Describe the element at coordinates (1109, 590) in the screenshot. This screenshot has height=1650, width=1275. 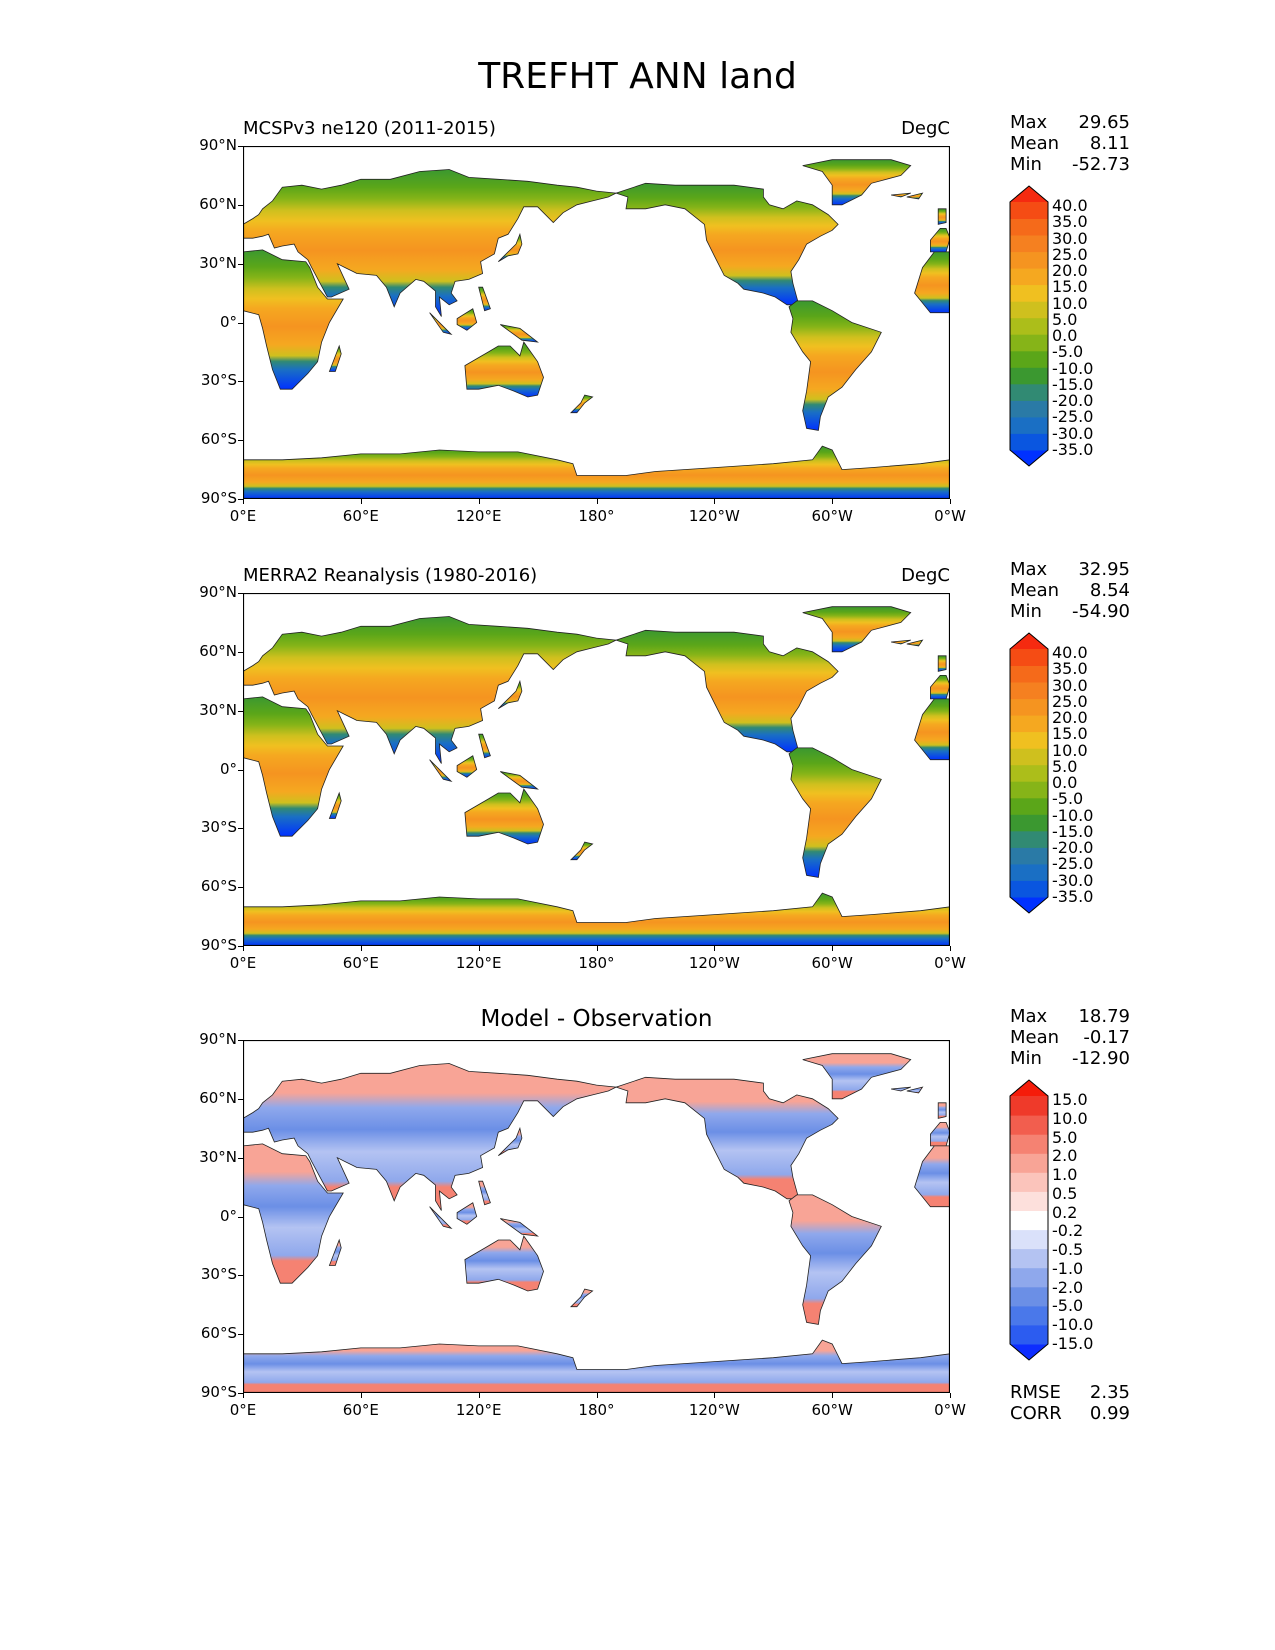
I see `stat-mean-value: 8.54` at that location.